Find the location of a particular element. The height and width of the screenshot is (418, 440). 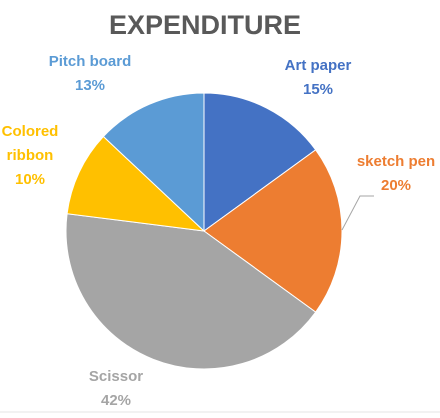

data-label-value: 20% is located at coordinates (396, 185).